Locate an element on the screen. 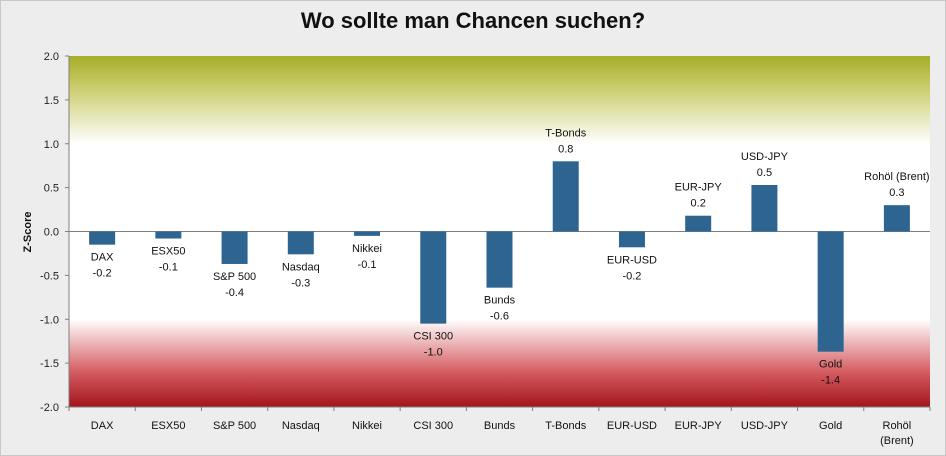 The width and height of the screenshot is (946, 456). x-tick-label: Rohöl is located at coordinates (897, 426).